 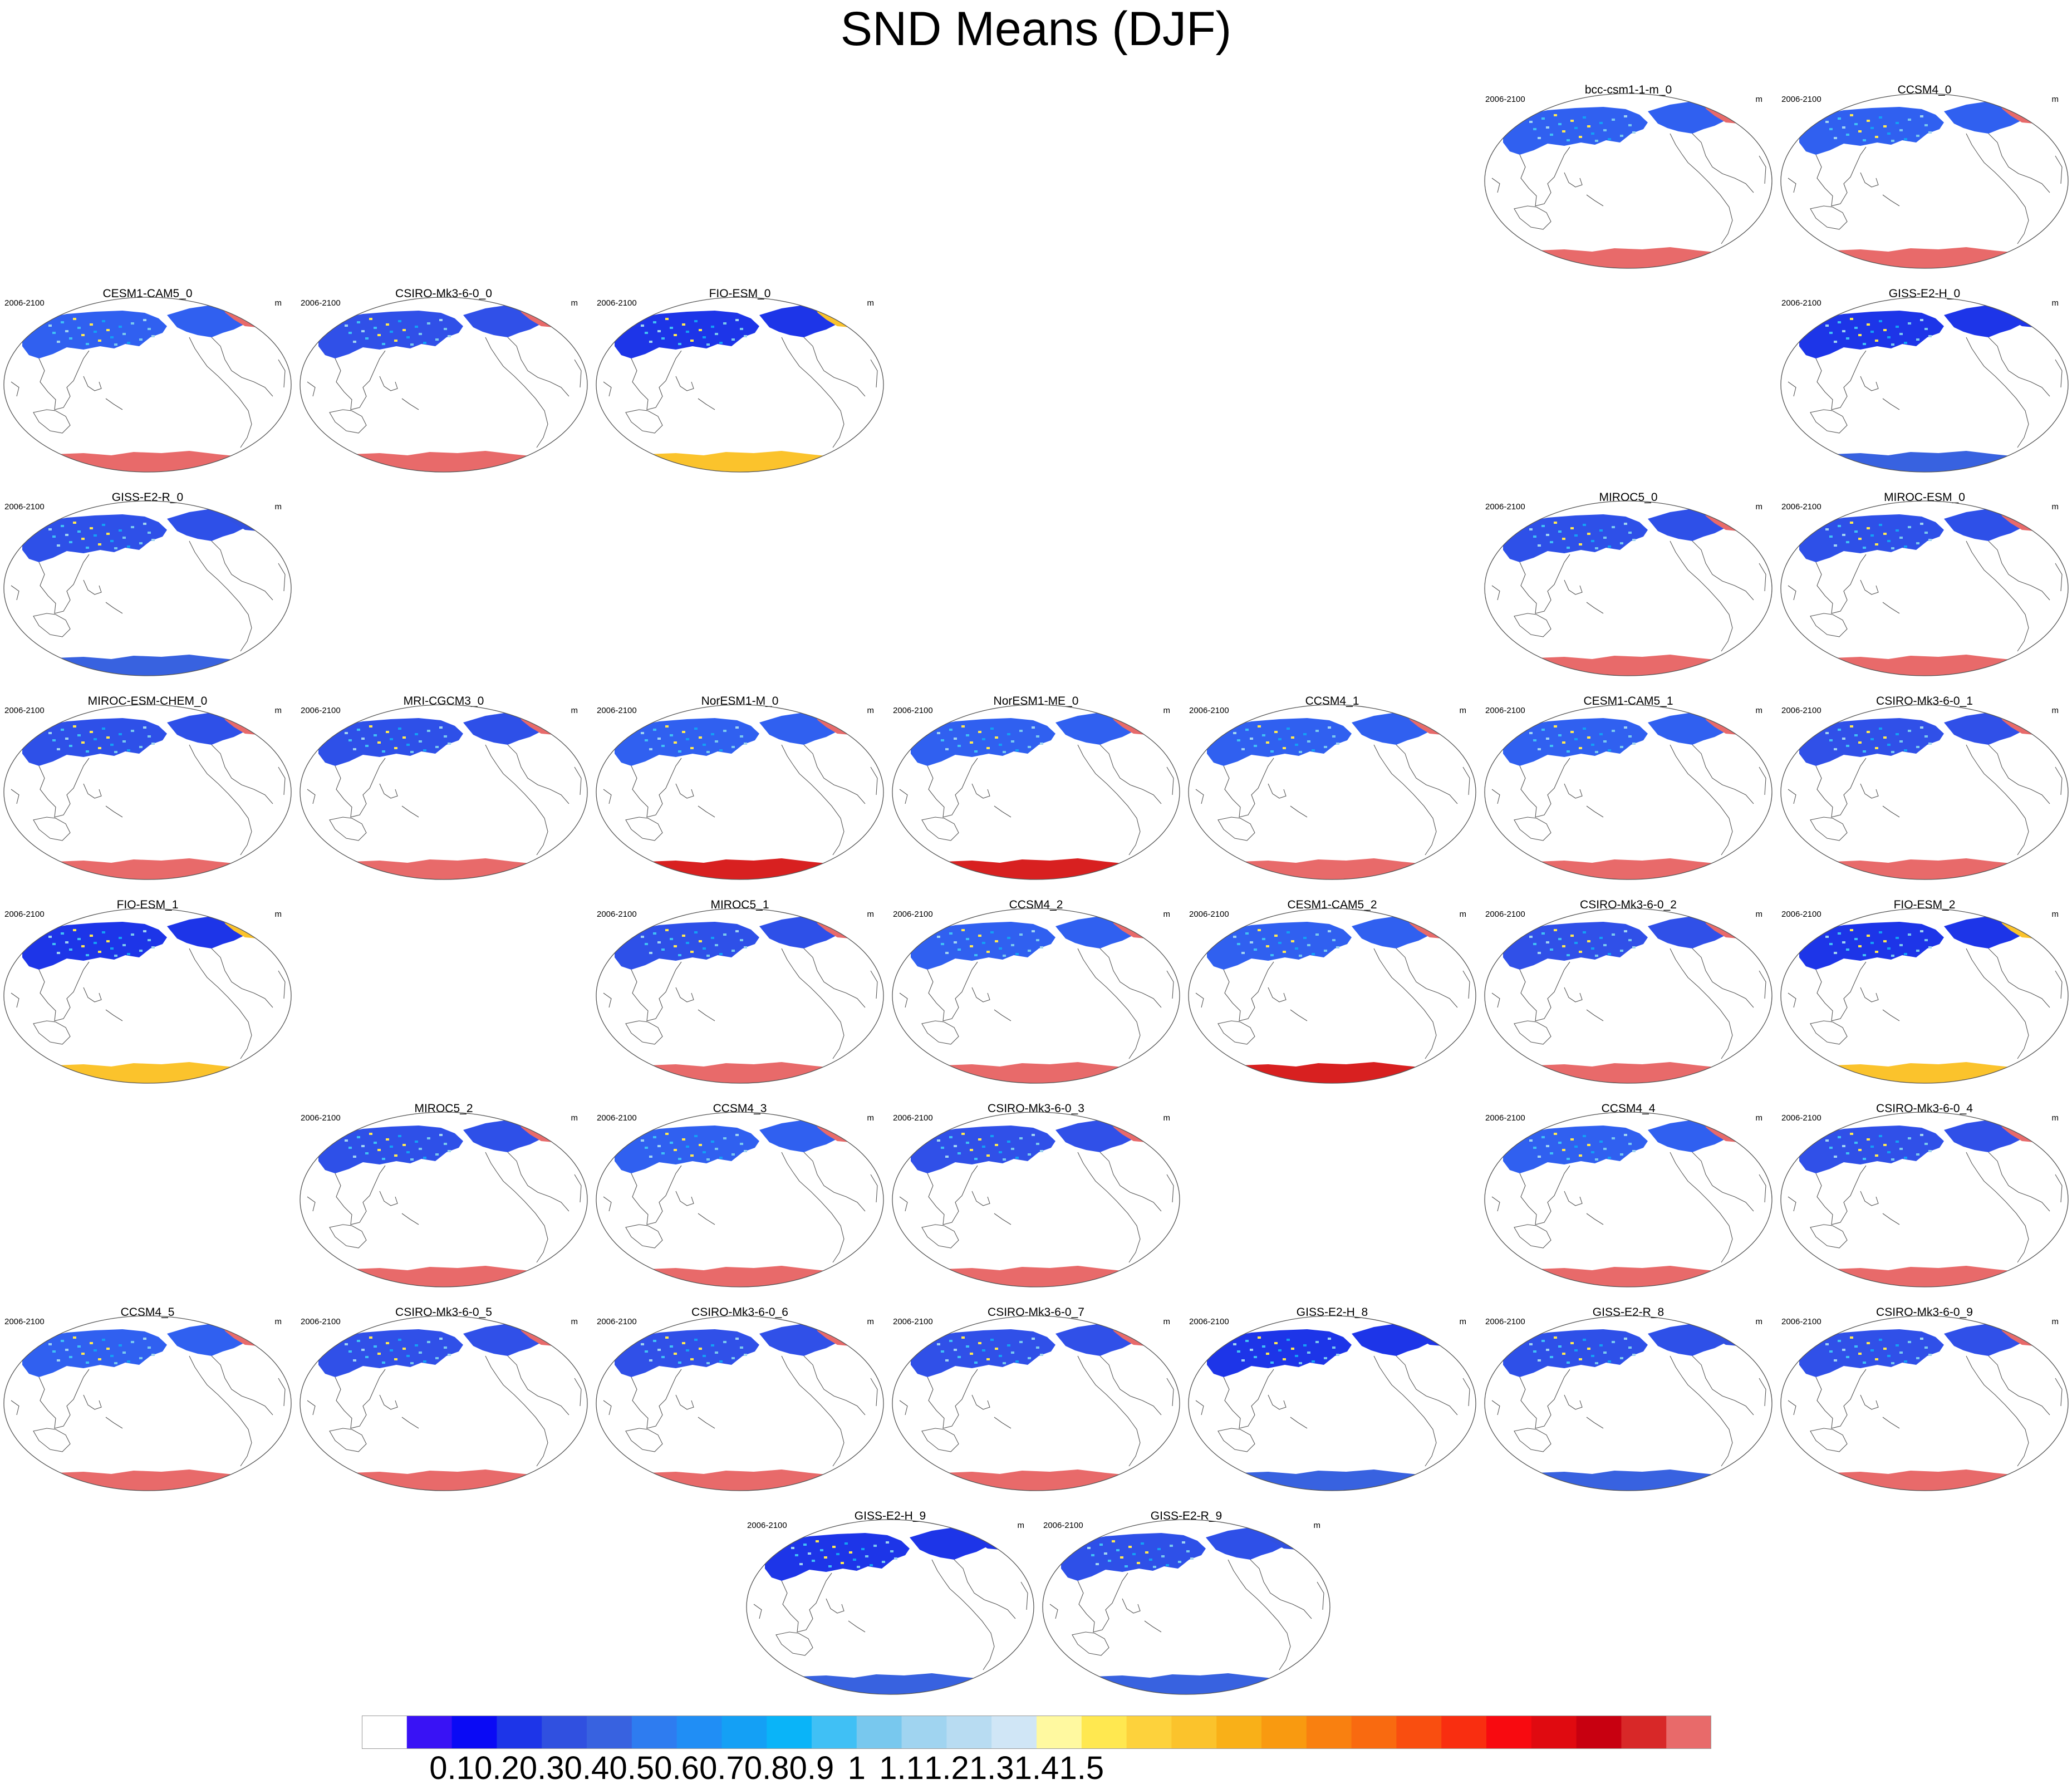 I want to click on map-panel: MIROC-ESM_0 2006-2100 m, so click(x=1924, y=585).